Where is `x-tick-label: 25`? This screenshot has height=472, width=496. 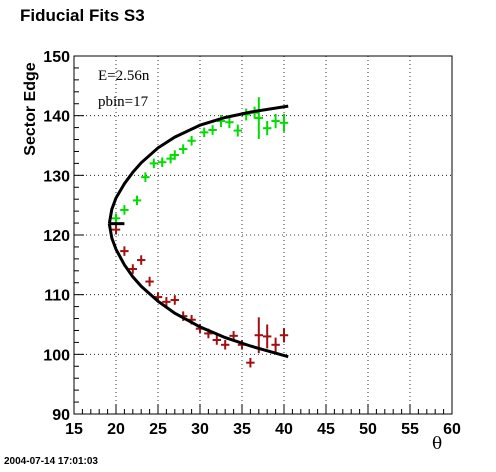
x-tick-label: 25 is located at coordinates (158, 429).